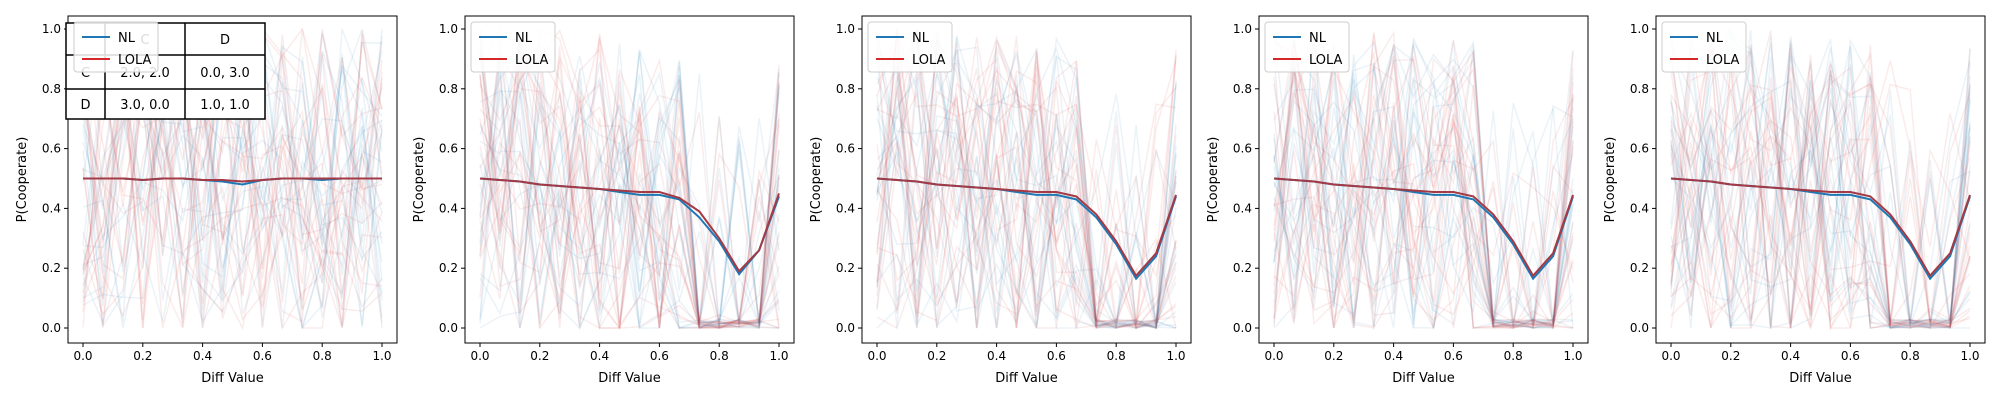 This screenshot has width=2000, height=404. What do you see at coordinates (85, 73) in the screenshot?
I see `payoff-row-label: C` at bounding box center [85, 73].